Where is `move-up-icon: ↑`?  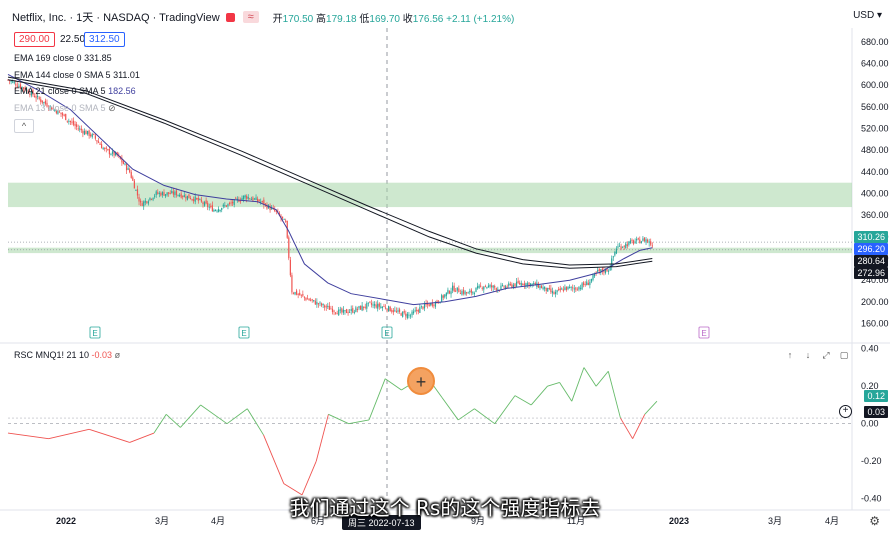
move-up-icon: ↑ is located at coordinates (790, 355).